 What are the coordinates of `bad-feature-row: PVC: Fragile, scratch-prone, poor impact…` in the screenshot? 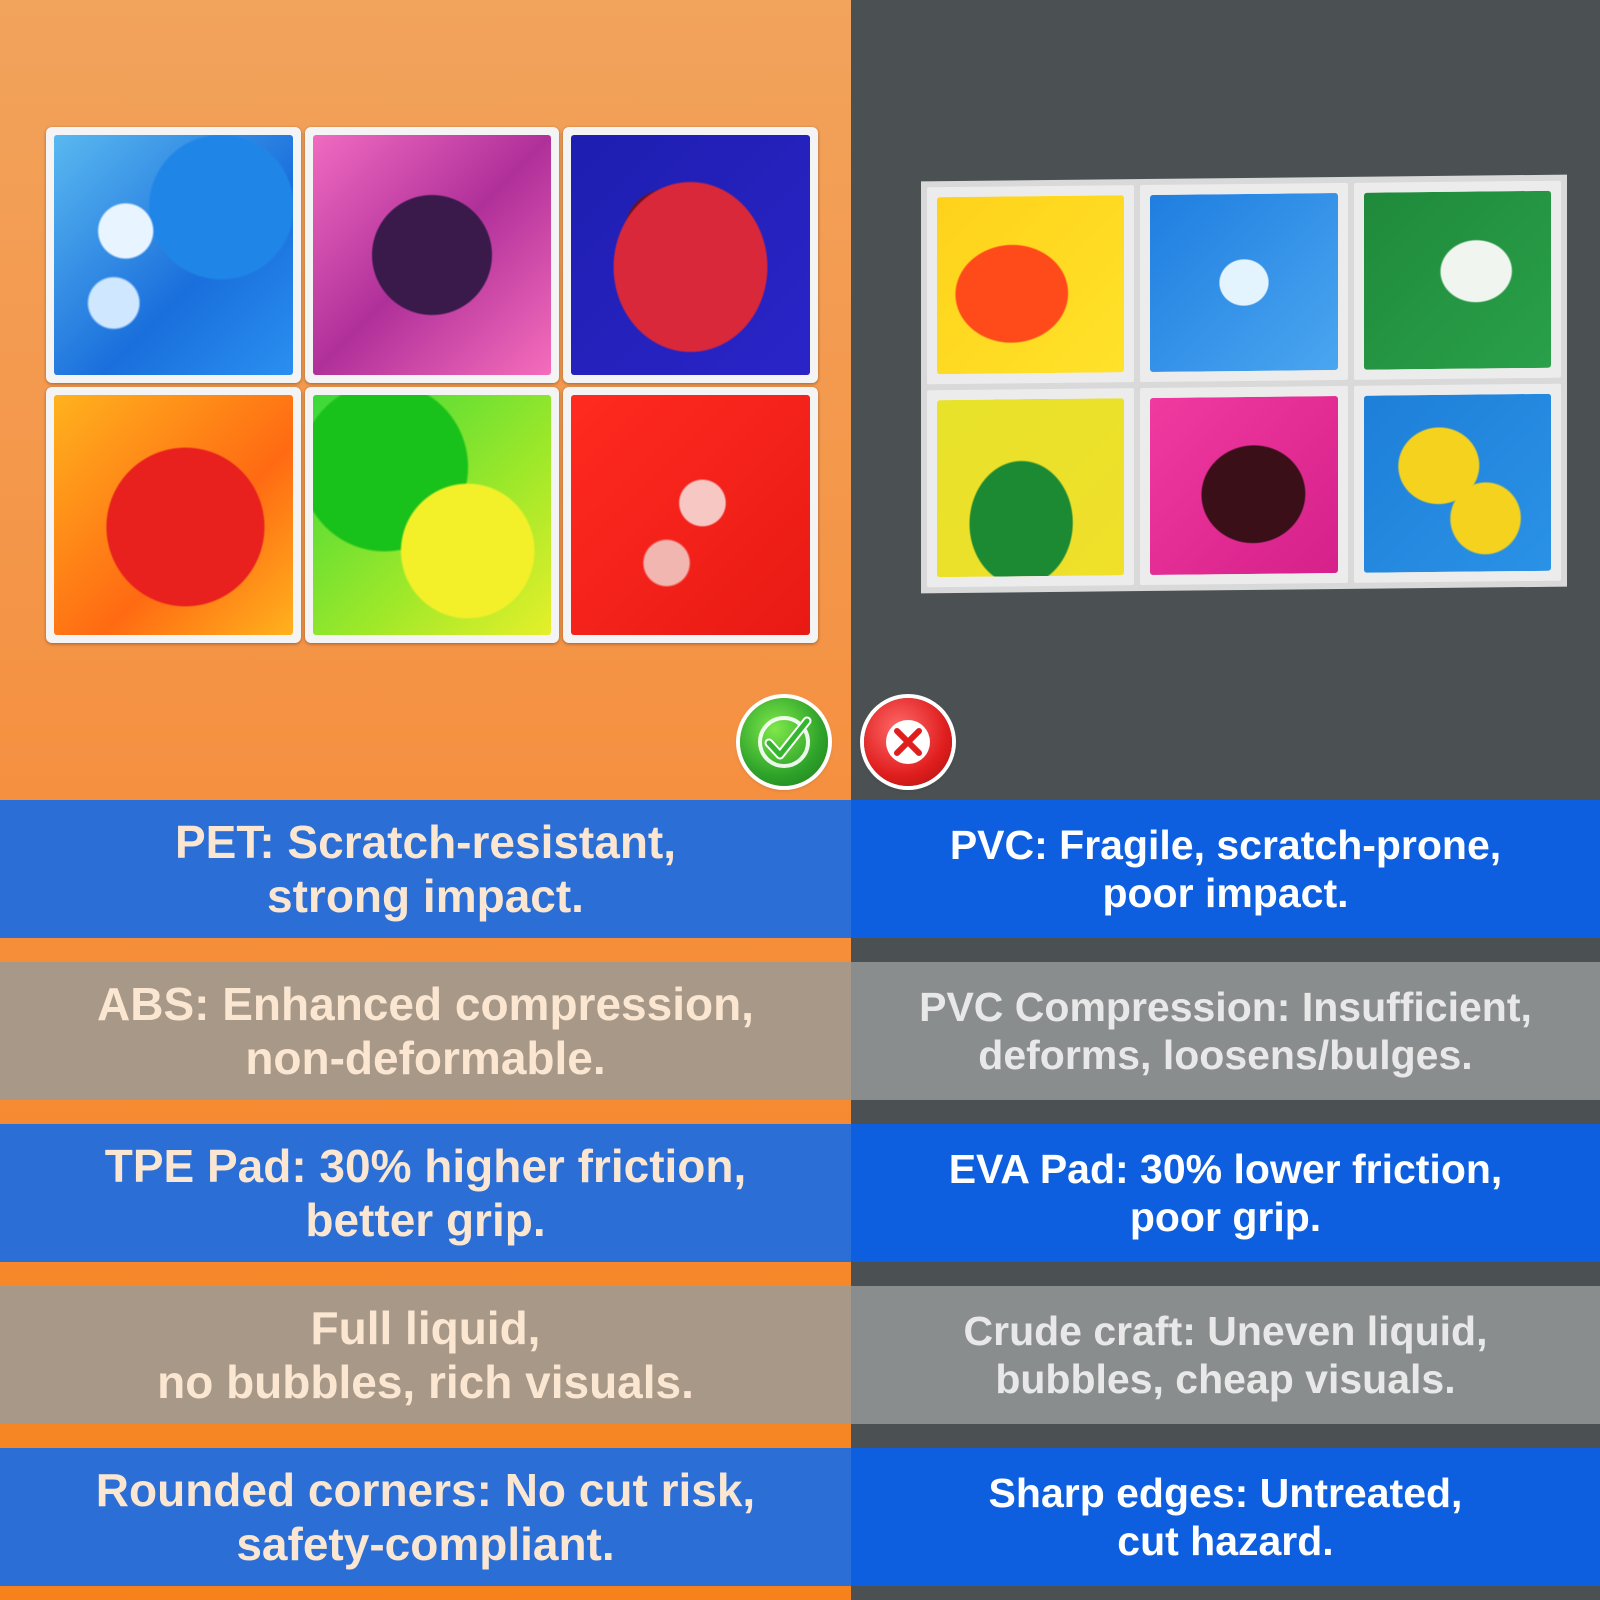 It's located at (1225, 869).